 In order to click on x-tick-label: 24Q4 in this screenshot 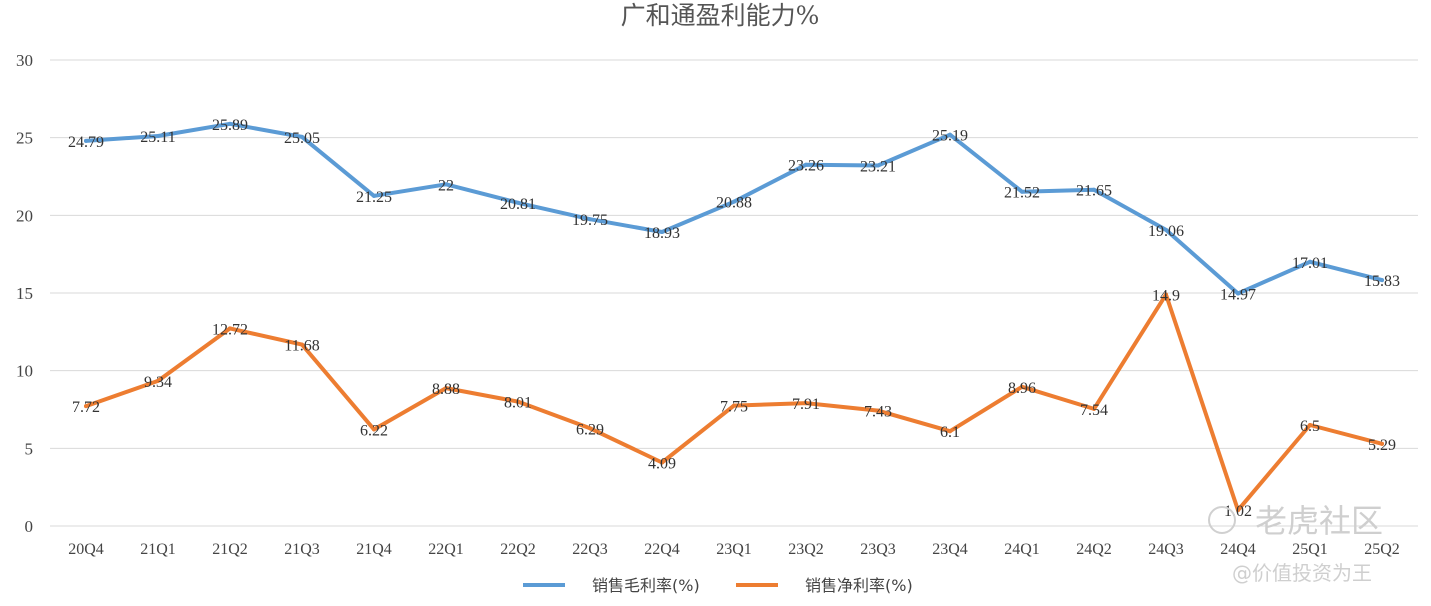, I will do `click(1238, 549)`.